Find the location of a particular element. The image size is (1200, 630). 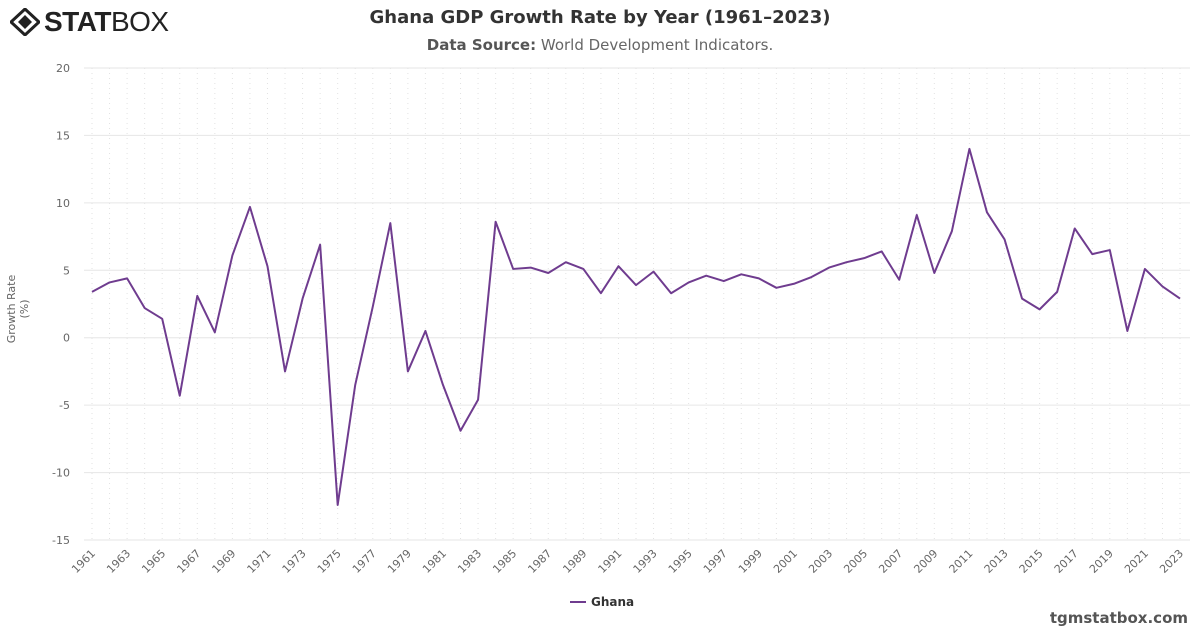

x-tick-label: 1991 is located at coordinates (610, 561).